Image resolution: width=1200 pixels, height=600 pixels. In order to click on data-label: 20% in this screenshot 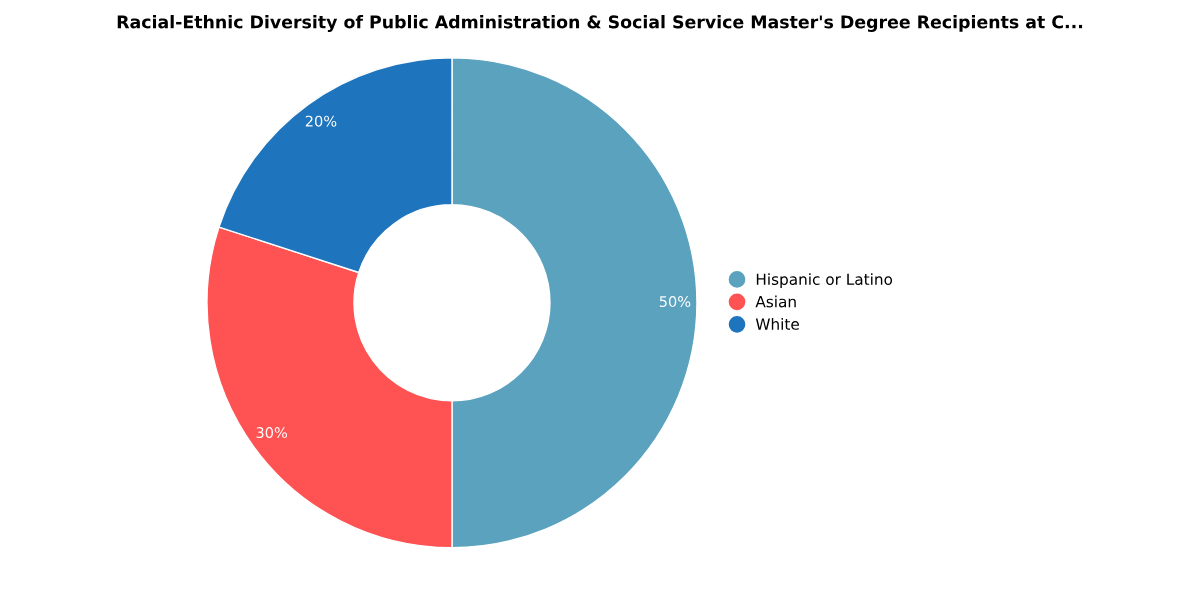, I will do `click(321, 121)`.